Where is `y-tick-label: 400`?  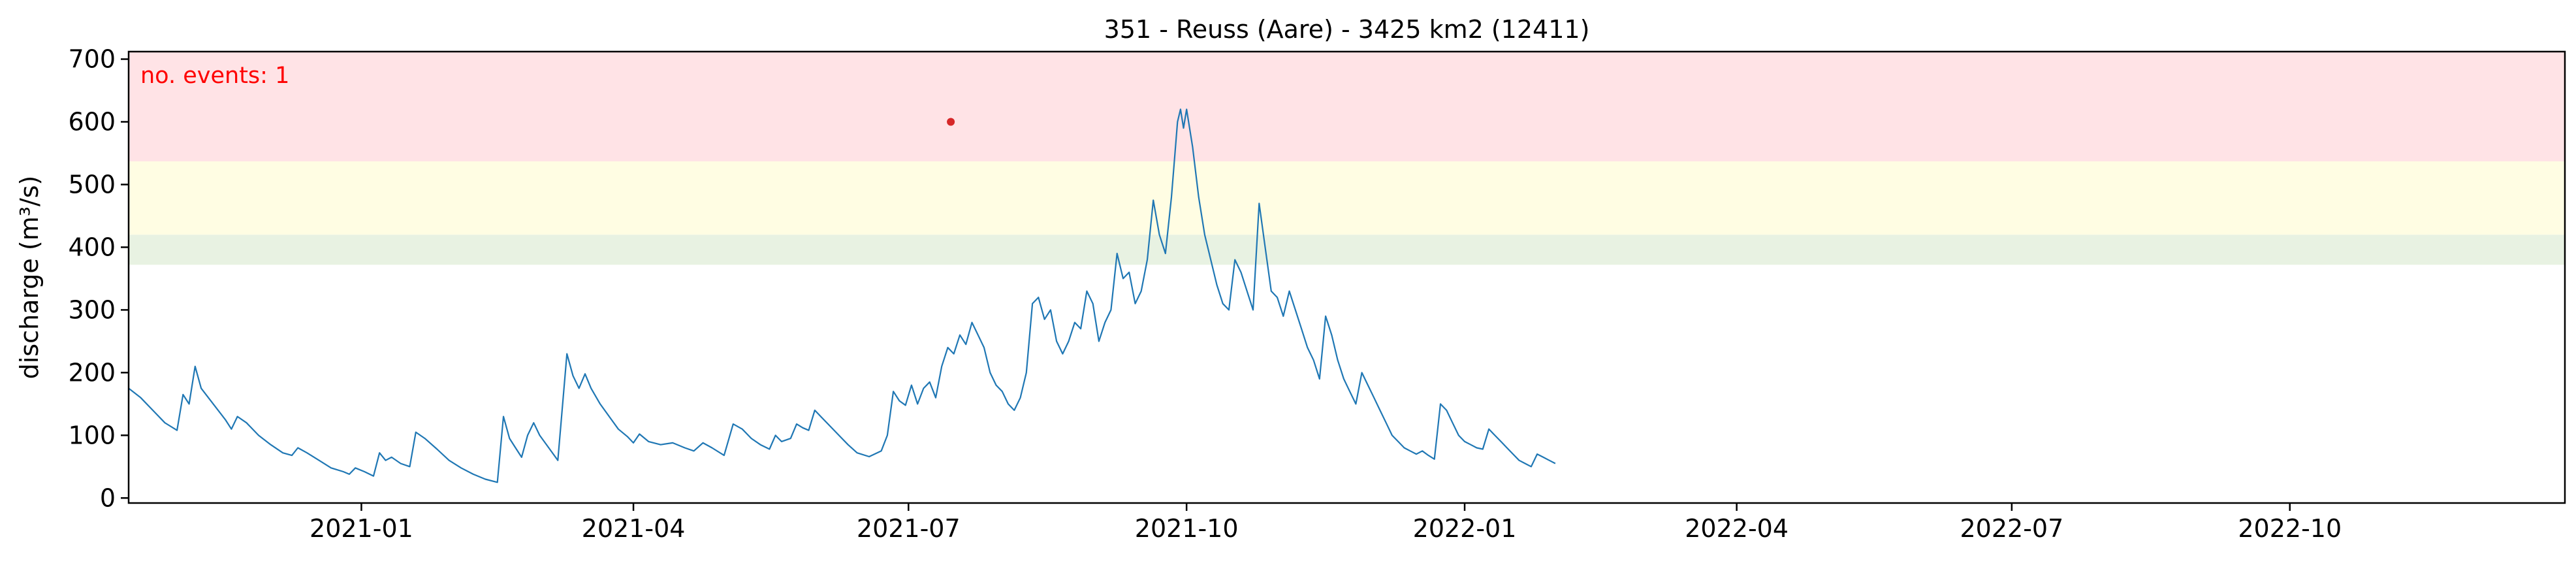 y-tick-label: 400 is located at coordinates (92, 247).